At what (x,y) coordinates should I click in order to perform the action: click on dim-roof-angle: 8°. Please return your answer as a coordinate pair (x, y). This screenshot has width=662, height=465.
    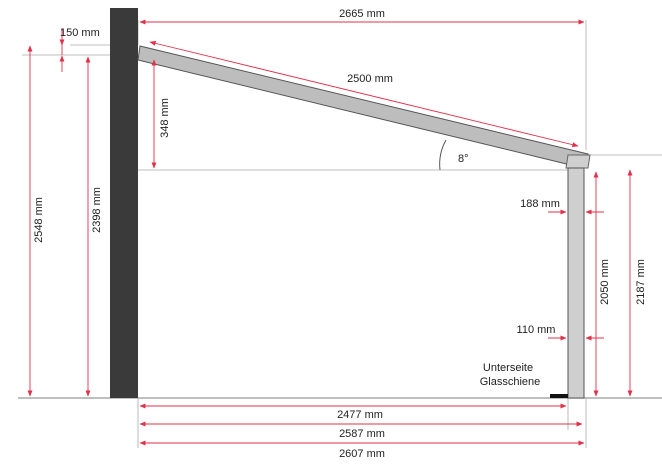
    Looking at the image, I should click on (463, 159).